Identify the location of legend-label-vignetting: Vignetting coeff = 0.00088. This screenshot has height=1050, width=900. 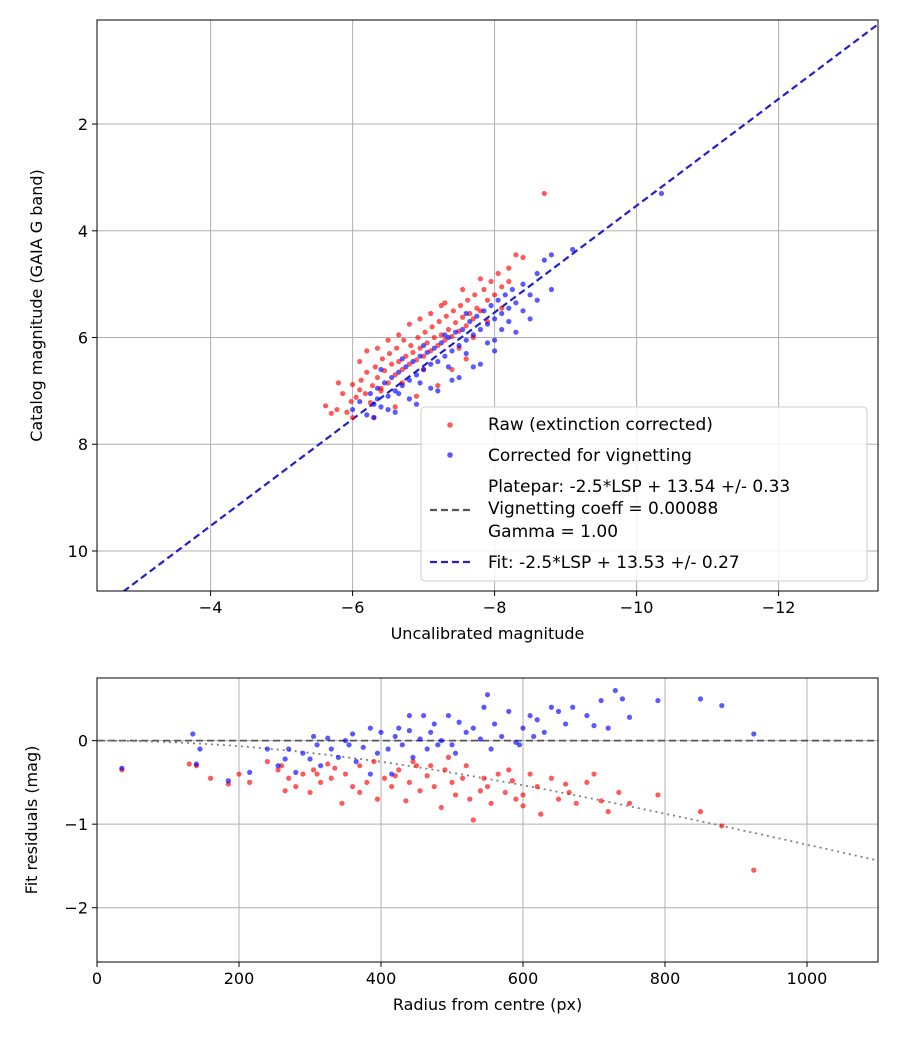
(603, 509).